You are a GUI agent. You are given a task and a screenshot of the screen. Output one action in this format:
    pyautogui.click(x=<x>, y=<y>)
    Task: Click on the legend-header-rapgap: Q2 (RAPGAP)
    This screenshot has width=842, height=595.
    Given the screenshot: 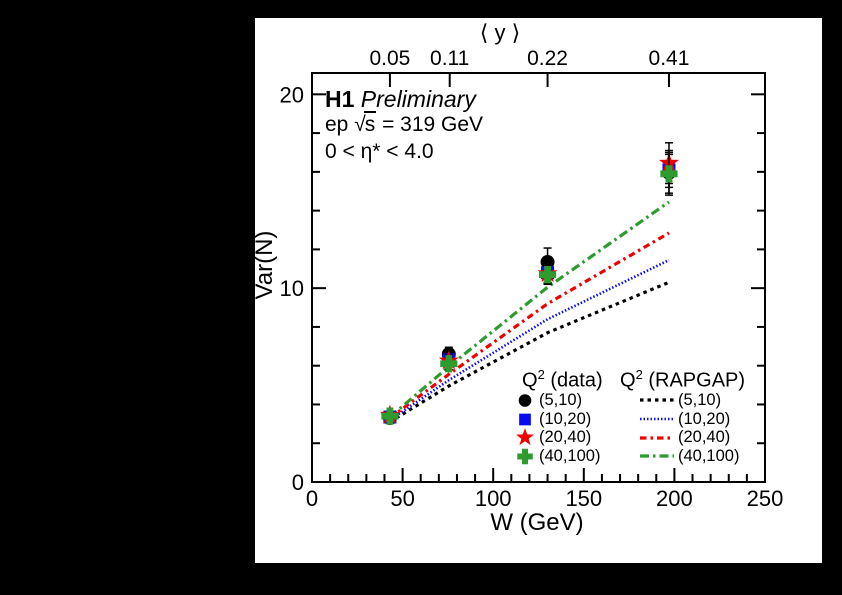 What is the action you would take?
    pyautogui.click(x=682, y=379)
    